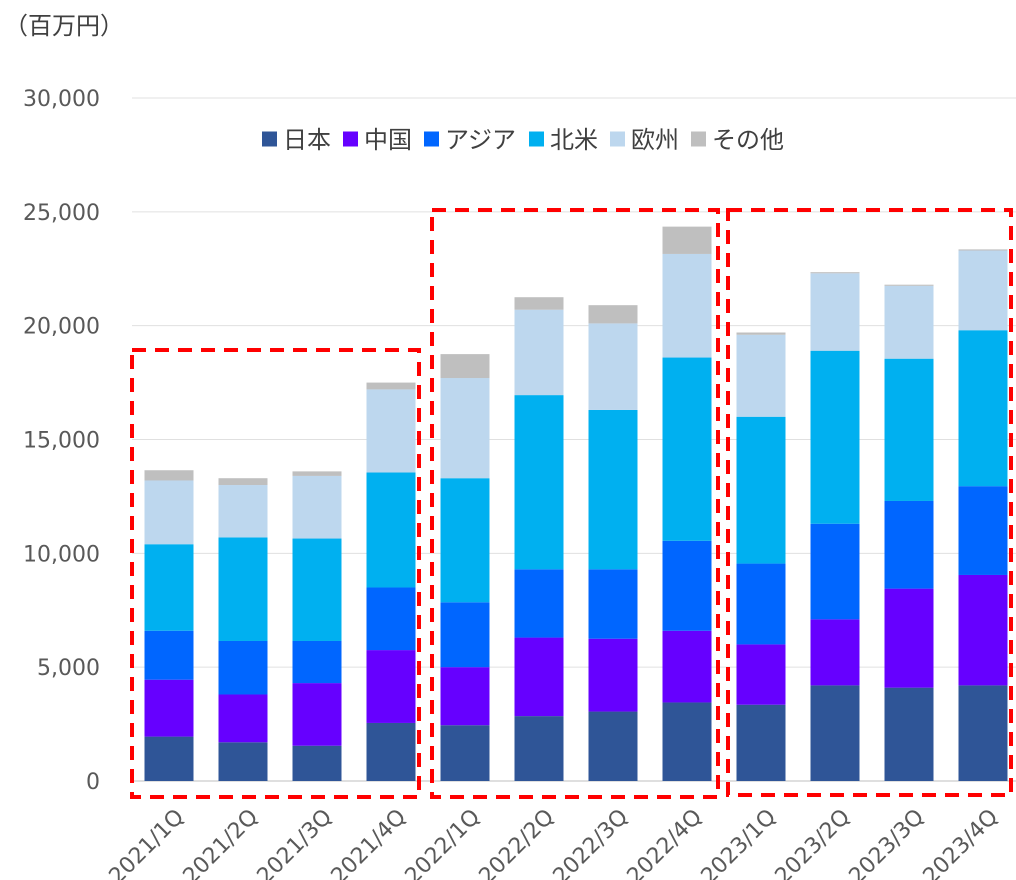 This screenshot has height=880, width=1016. Describe the element at coordinates (961, 842) in the screenshot. I see `x-tick-label: 2023/4Q` at that location.